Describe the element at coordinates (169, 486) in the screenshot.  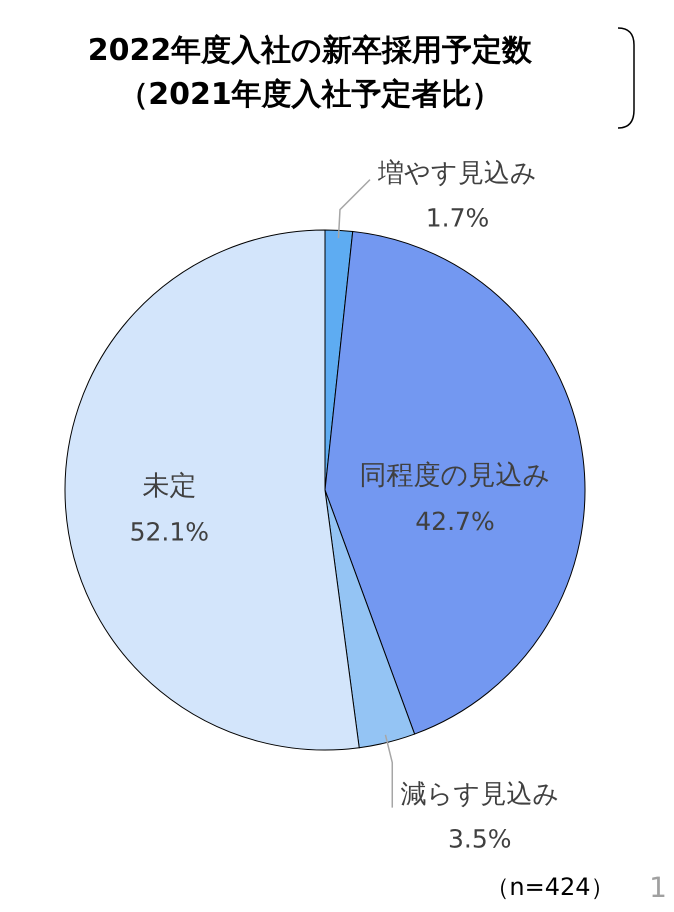
I see `slice-label: 未定` at that location.